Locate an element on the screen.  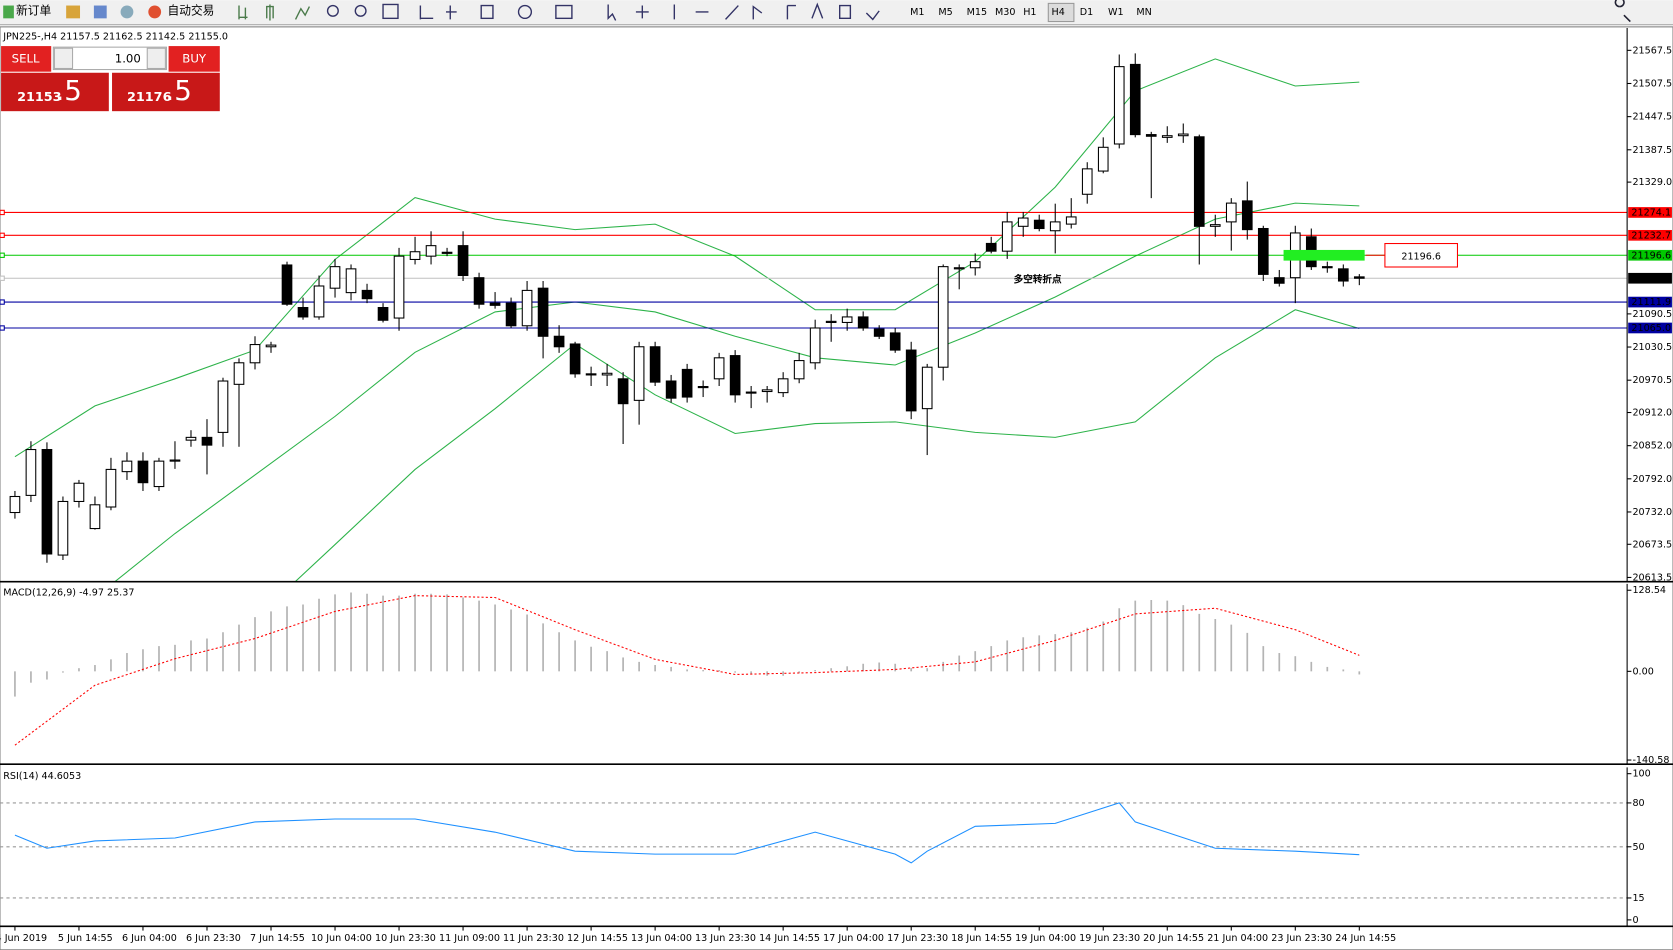
tools is located at coordinates (743, 11).